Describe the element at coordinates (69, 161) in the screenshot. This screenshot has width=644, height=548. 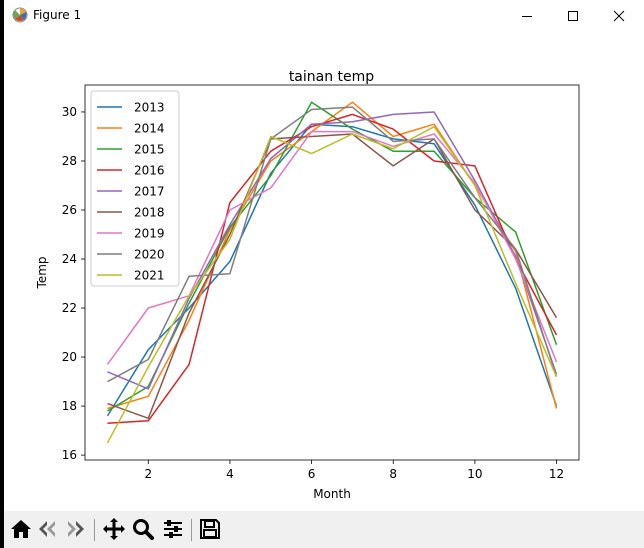
I see `y-tick-label: 28` at that location.